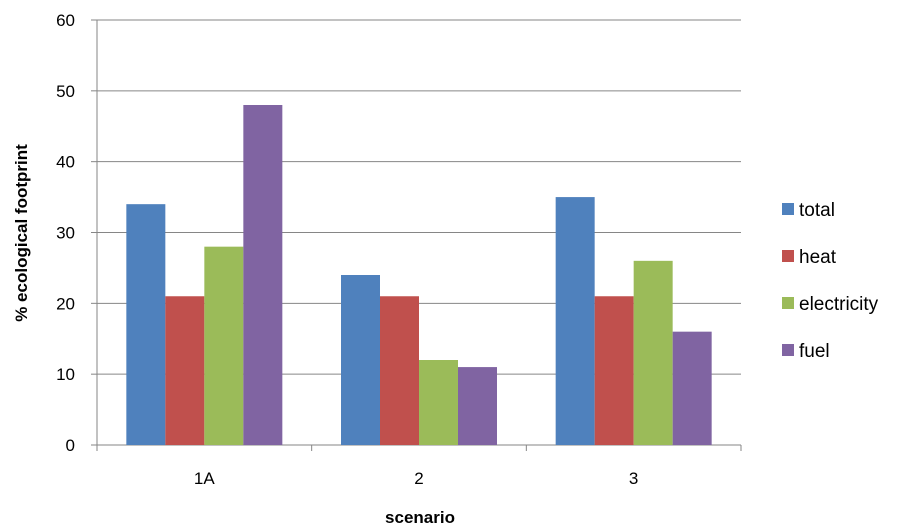 Image resolution: width=912 pixels, height=532 pixels. What do you see at coordinates (263, 275) in the screenshot?
I see `bar-fuel-1A` at bounding box center [263, 275].